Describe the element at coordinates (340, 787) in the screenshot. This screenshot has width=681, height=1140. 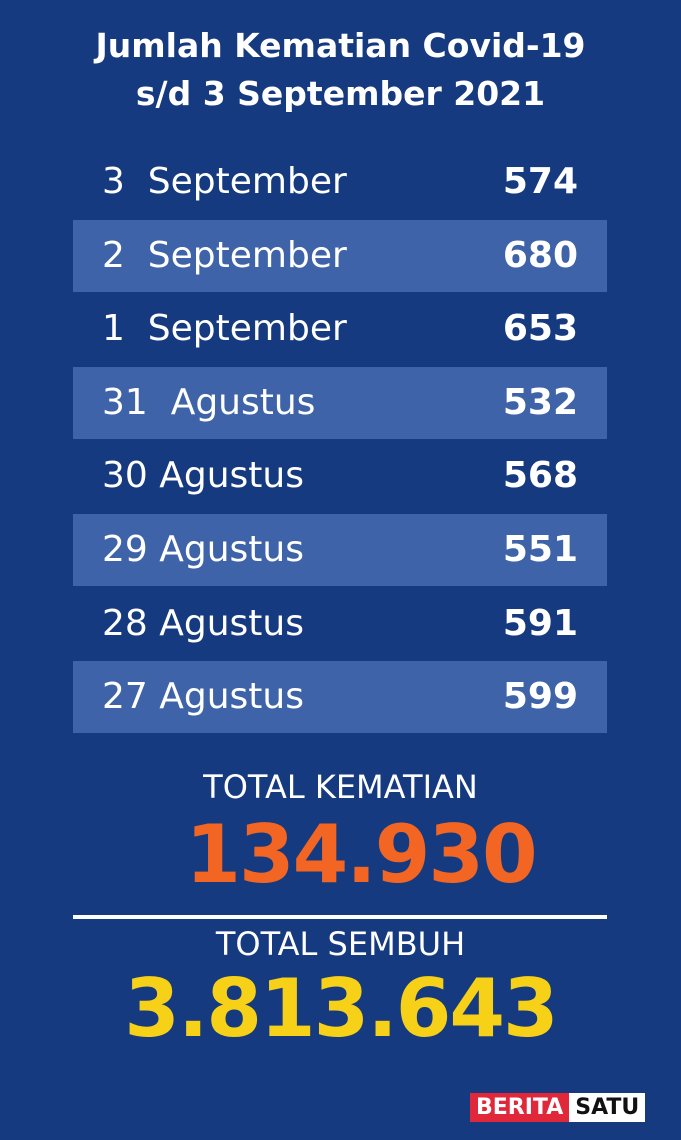
I see `total-deaths-label: TOTAL KEMATIAN` at that location.